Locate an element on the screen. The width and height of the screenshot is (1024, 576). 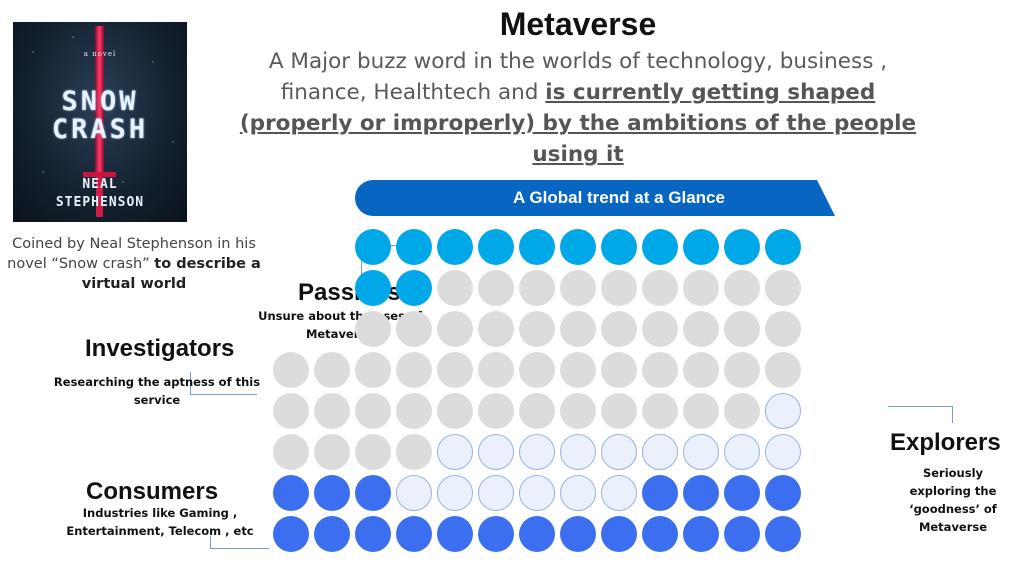
sword-blade is located at coordinates (99, 101).